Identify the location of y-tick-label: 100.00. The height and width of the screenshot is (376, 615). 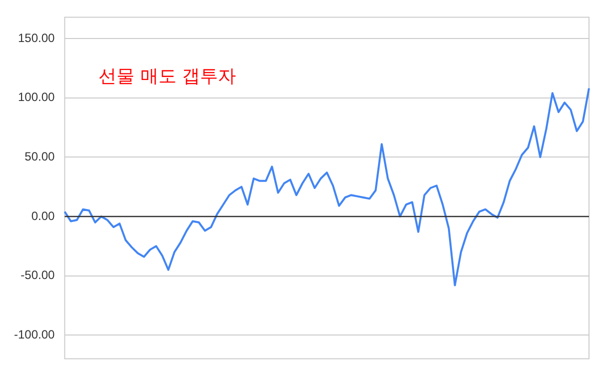
(37, 97).